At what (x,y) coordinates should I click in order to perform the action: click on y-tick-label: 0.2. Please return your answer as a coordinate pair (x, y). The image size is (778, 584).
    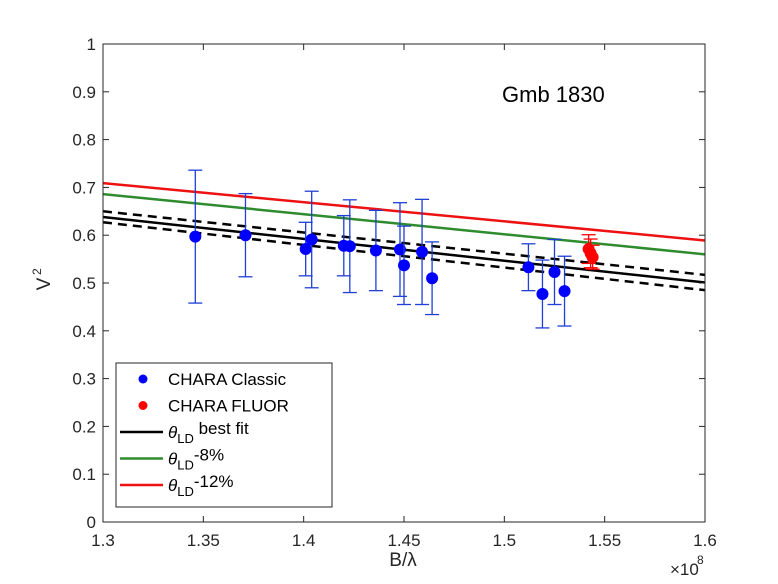
    Looking at the image, I should click on (84, 426).